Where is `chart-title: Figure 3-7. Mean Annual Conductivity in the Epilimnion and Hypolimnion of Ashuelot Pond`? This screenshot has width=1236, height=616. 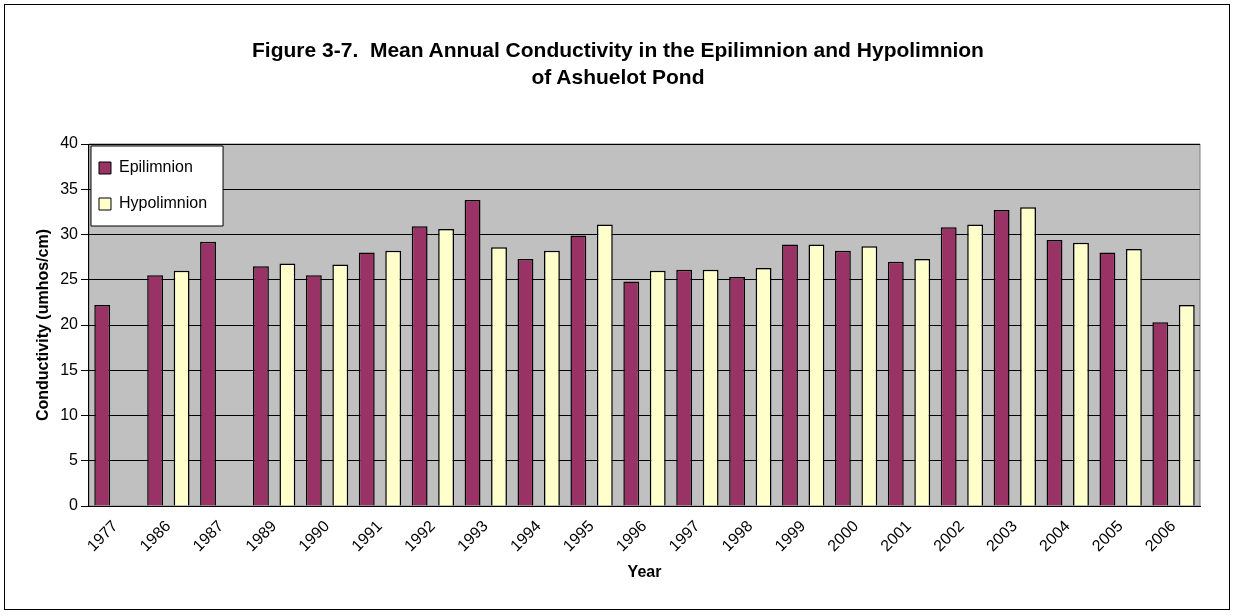 chart-title: Figure 3-7. Mean Annual Conductivity in the Epilimnion and Hypolimnion of Ashuelot Pond is located at coordinates (618, 63).